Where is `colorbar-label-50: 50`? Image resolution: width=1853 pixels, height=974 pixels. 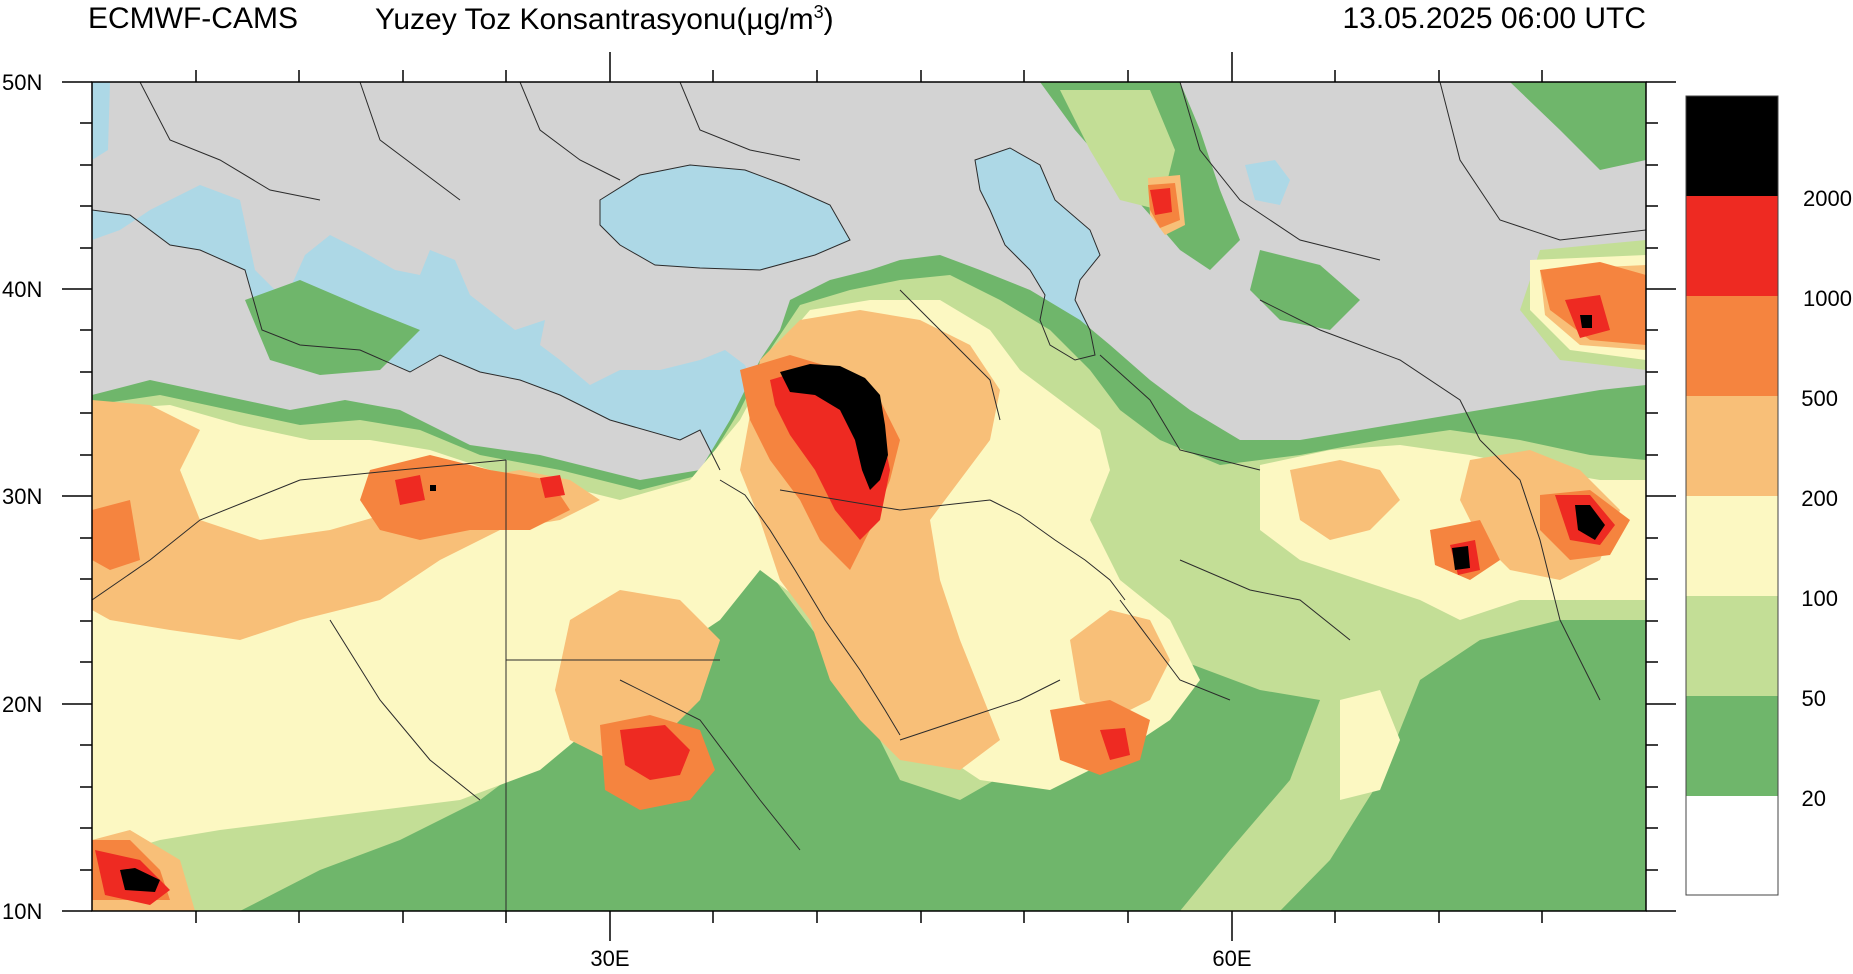
colorbar-label-50: 50 is located at coordinates (1814, 698).